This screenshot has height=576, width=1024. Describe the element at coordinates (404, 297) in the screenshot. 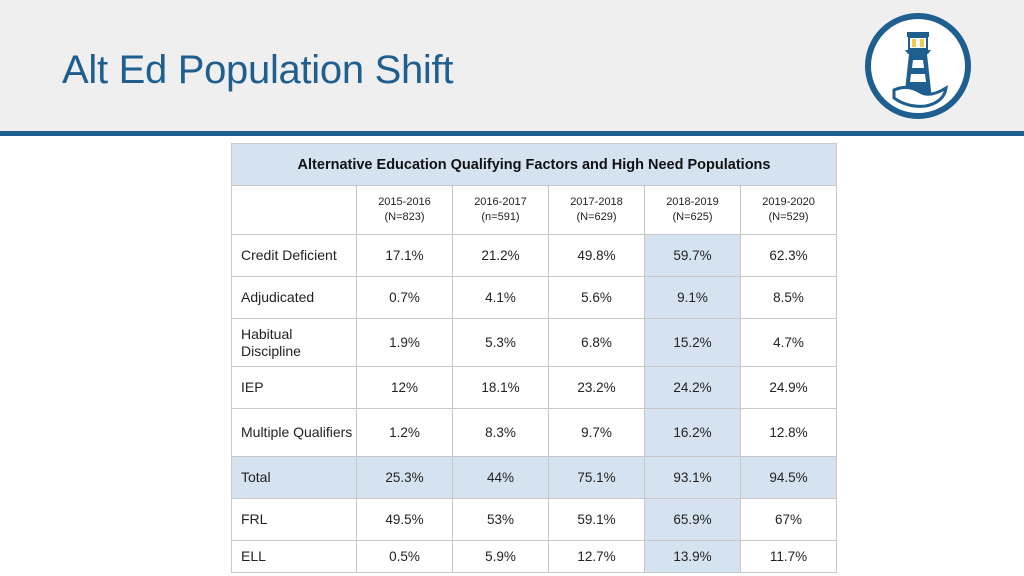

I see `table-cell: 0.7%` at that location.